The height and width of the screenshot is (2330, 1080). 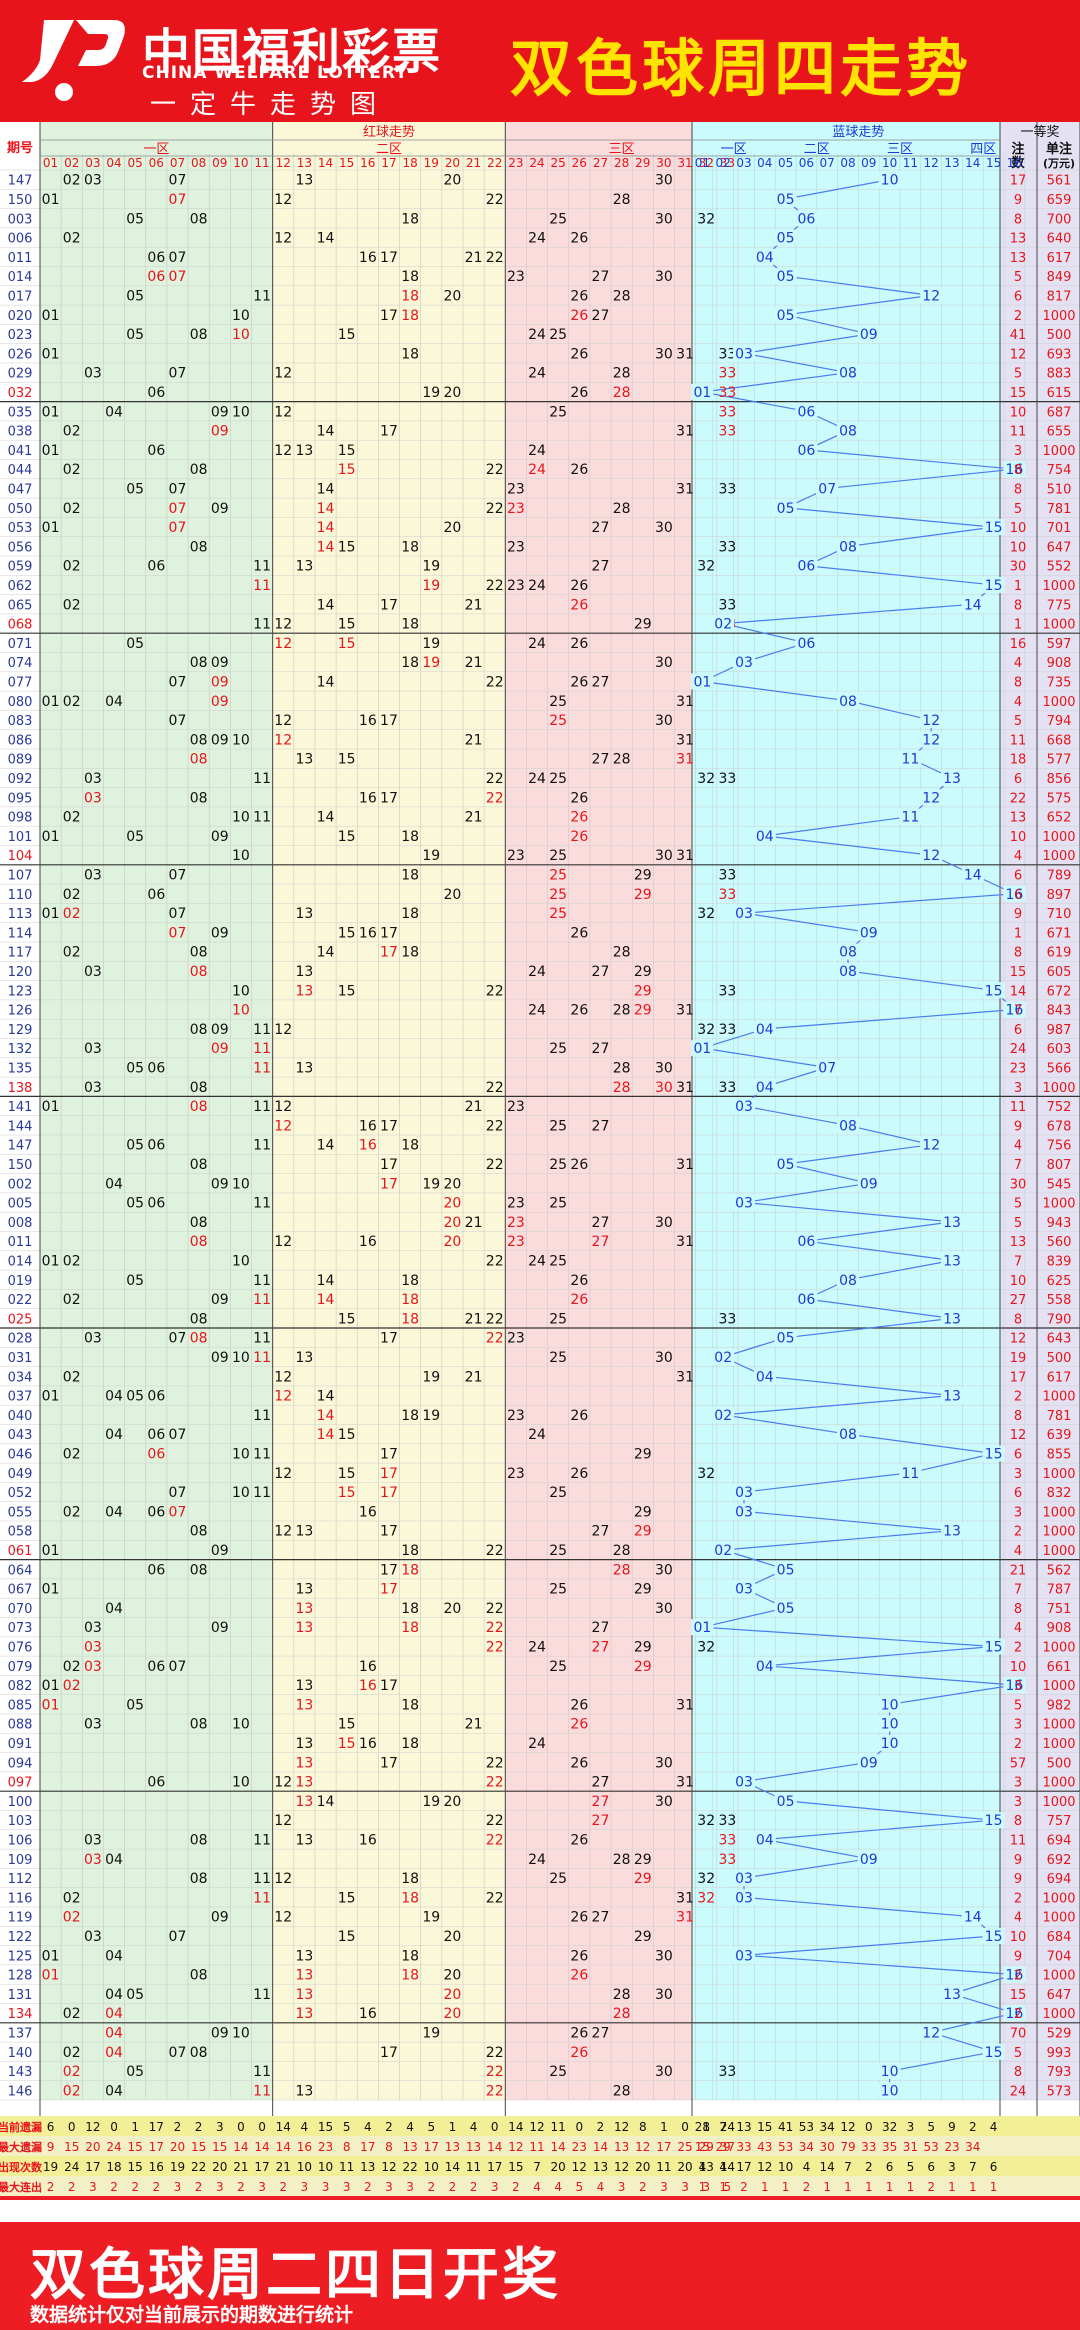 I want to click on red-ball-value: 22, so click(x=495, y=1898).